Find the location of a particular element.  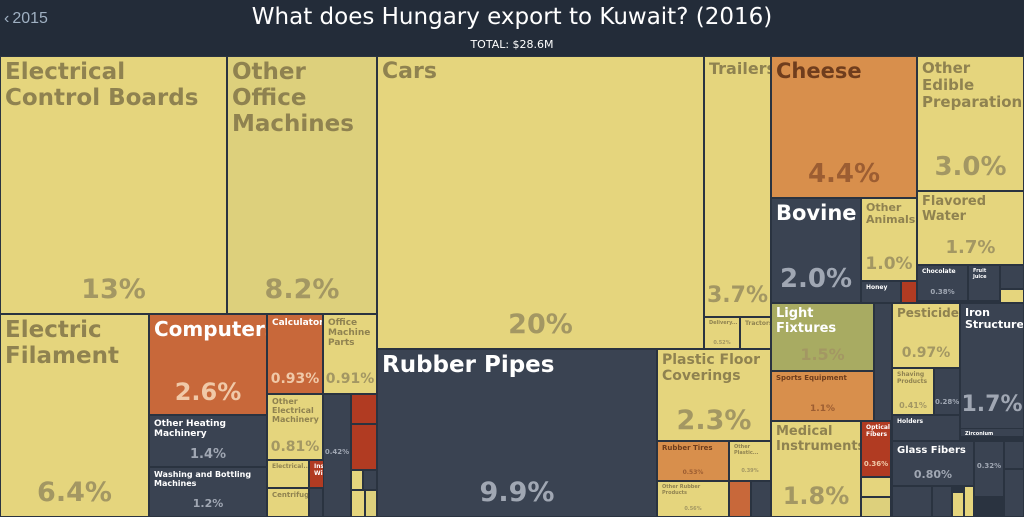

tile-label: Other Heating Machinery is located at coordinates (190, 429).